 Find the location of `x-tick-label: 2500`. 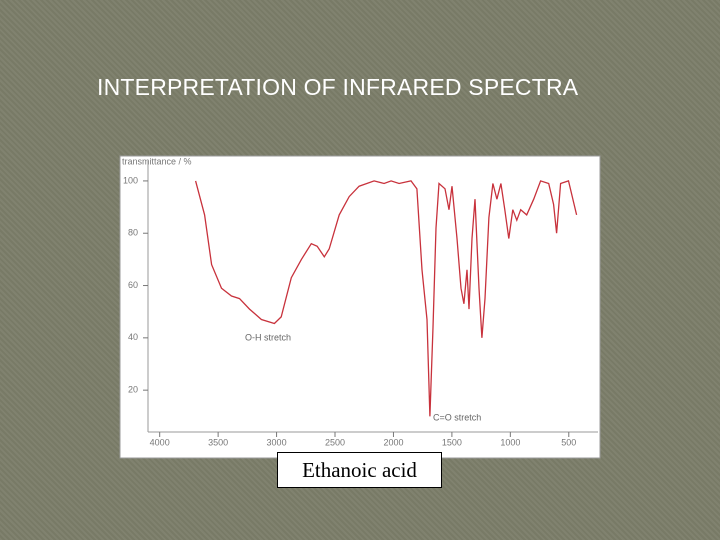

x-tick-label: 2500 is located at coordinates (335, 442).